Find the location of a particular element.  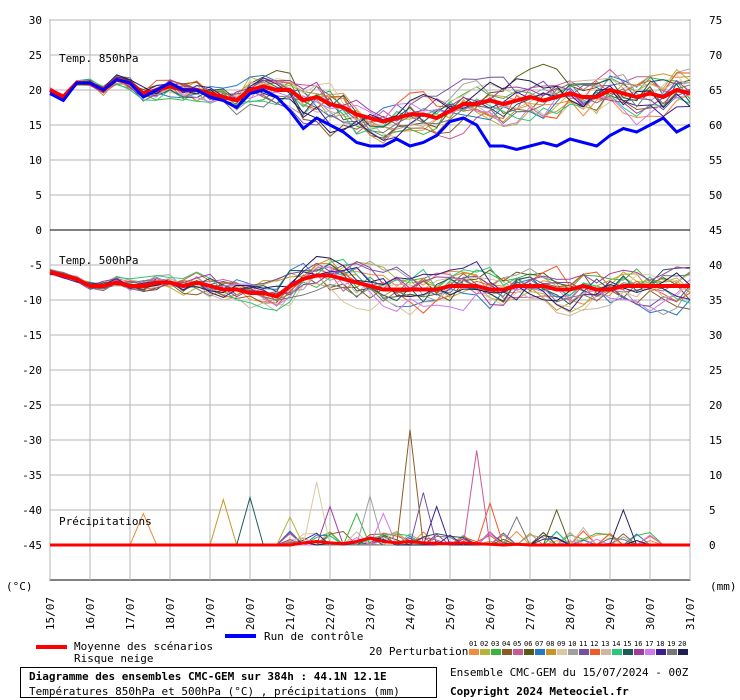

x-tick-label: 17/07 is located at coordinates (130, 613).